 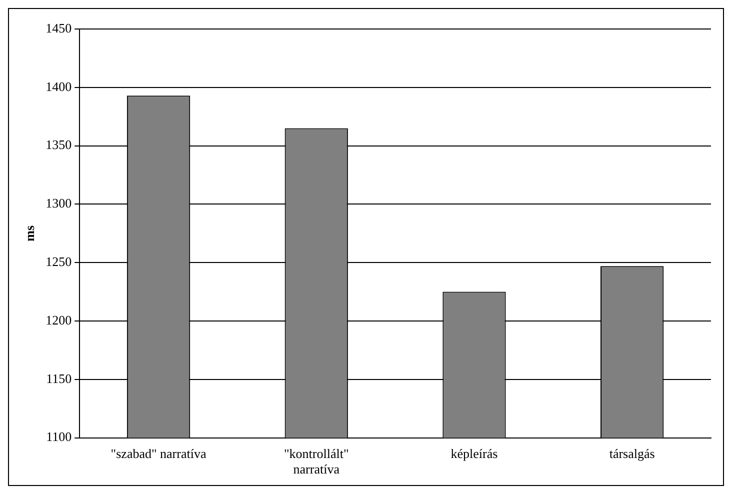 I want to click on y-tick-label: 1200, so click(x=59, y=320).